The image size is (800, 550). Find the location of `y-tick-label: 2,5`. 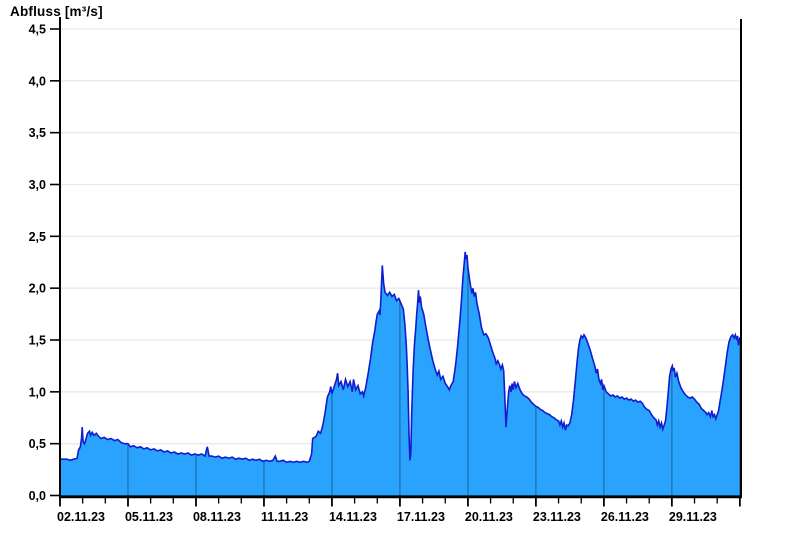

y-tick-label: 2,5 is located at coordinates (37, 237).